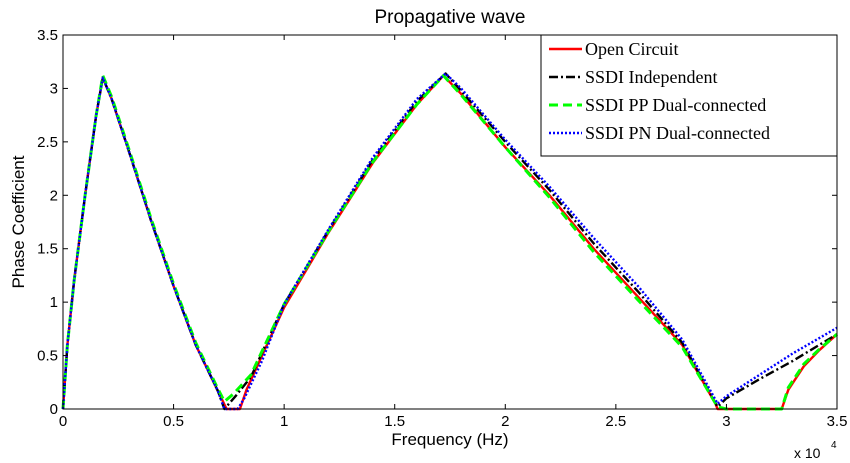  What do you see at coordinates (47, 249) in the screenshot?
I see `y-tick-label: 1.5` at bounding box center [47, 249].